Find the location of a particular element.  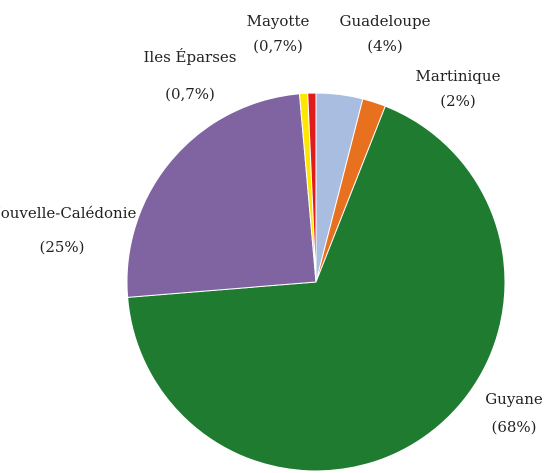

slice-value-label: (68%) is located at coordinates (513, 427).